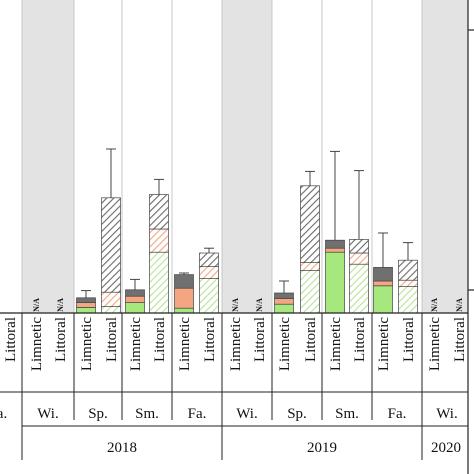  Describe the element at coordinates (446, 448) in the screenshot. I see `year-label: 2020` at that location.